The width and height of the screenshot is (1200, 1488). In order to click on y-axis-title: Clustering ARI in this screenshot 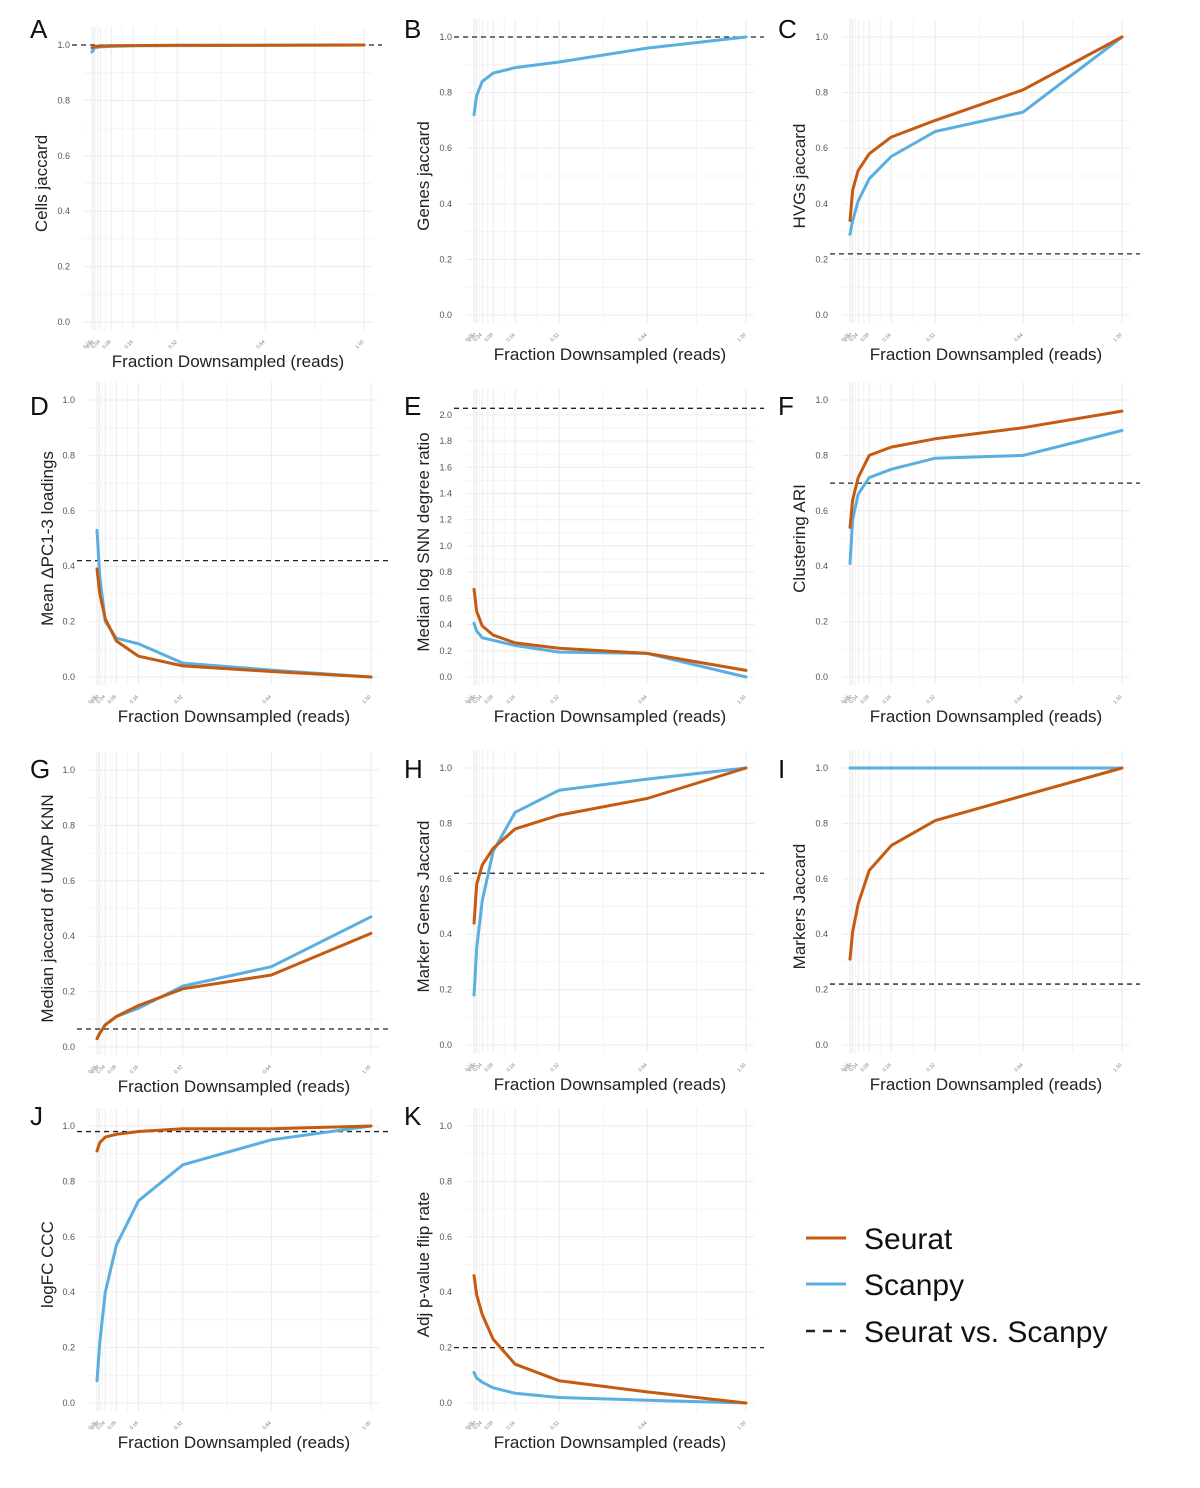, I will do `click(799, 538)`.